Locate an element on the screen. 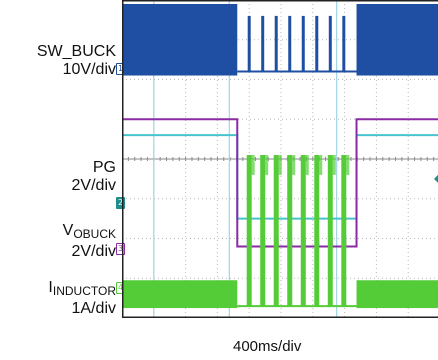  pg-name: PG is located at coordinates (104, 167).